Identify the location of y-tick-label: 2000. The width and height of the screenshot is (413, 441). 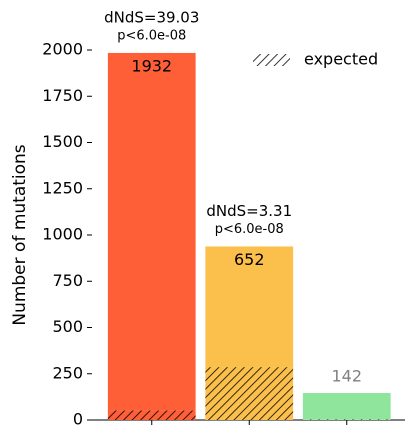
(62, 49).